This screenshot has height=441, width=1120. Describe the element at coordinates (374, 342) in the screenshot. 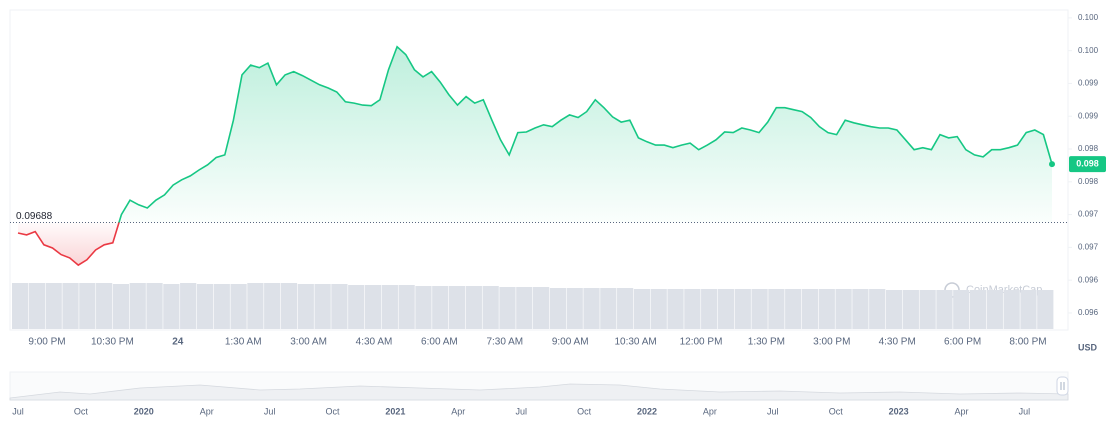

I see `x-tick-label: 4:30 AM` at that location.